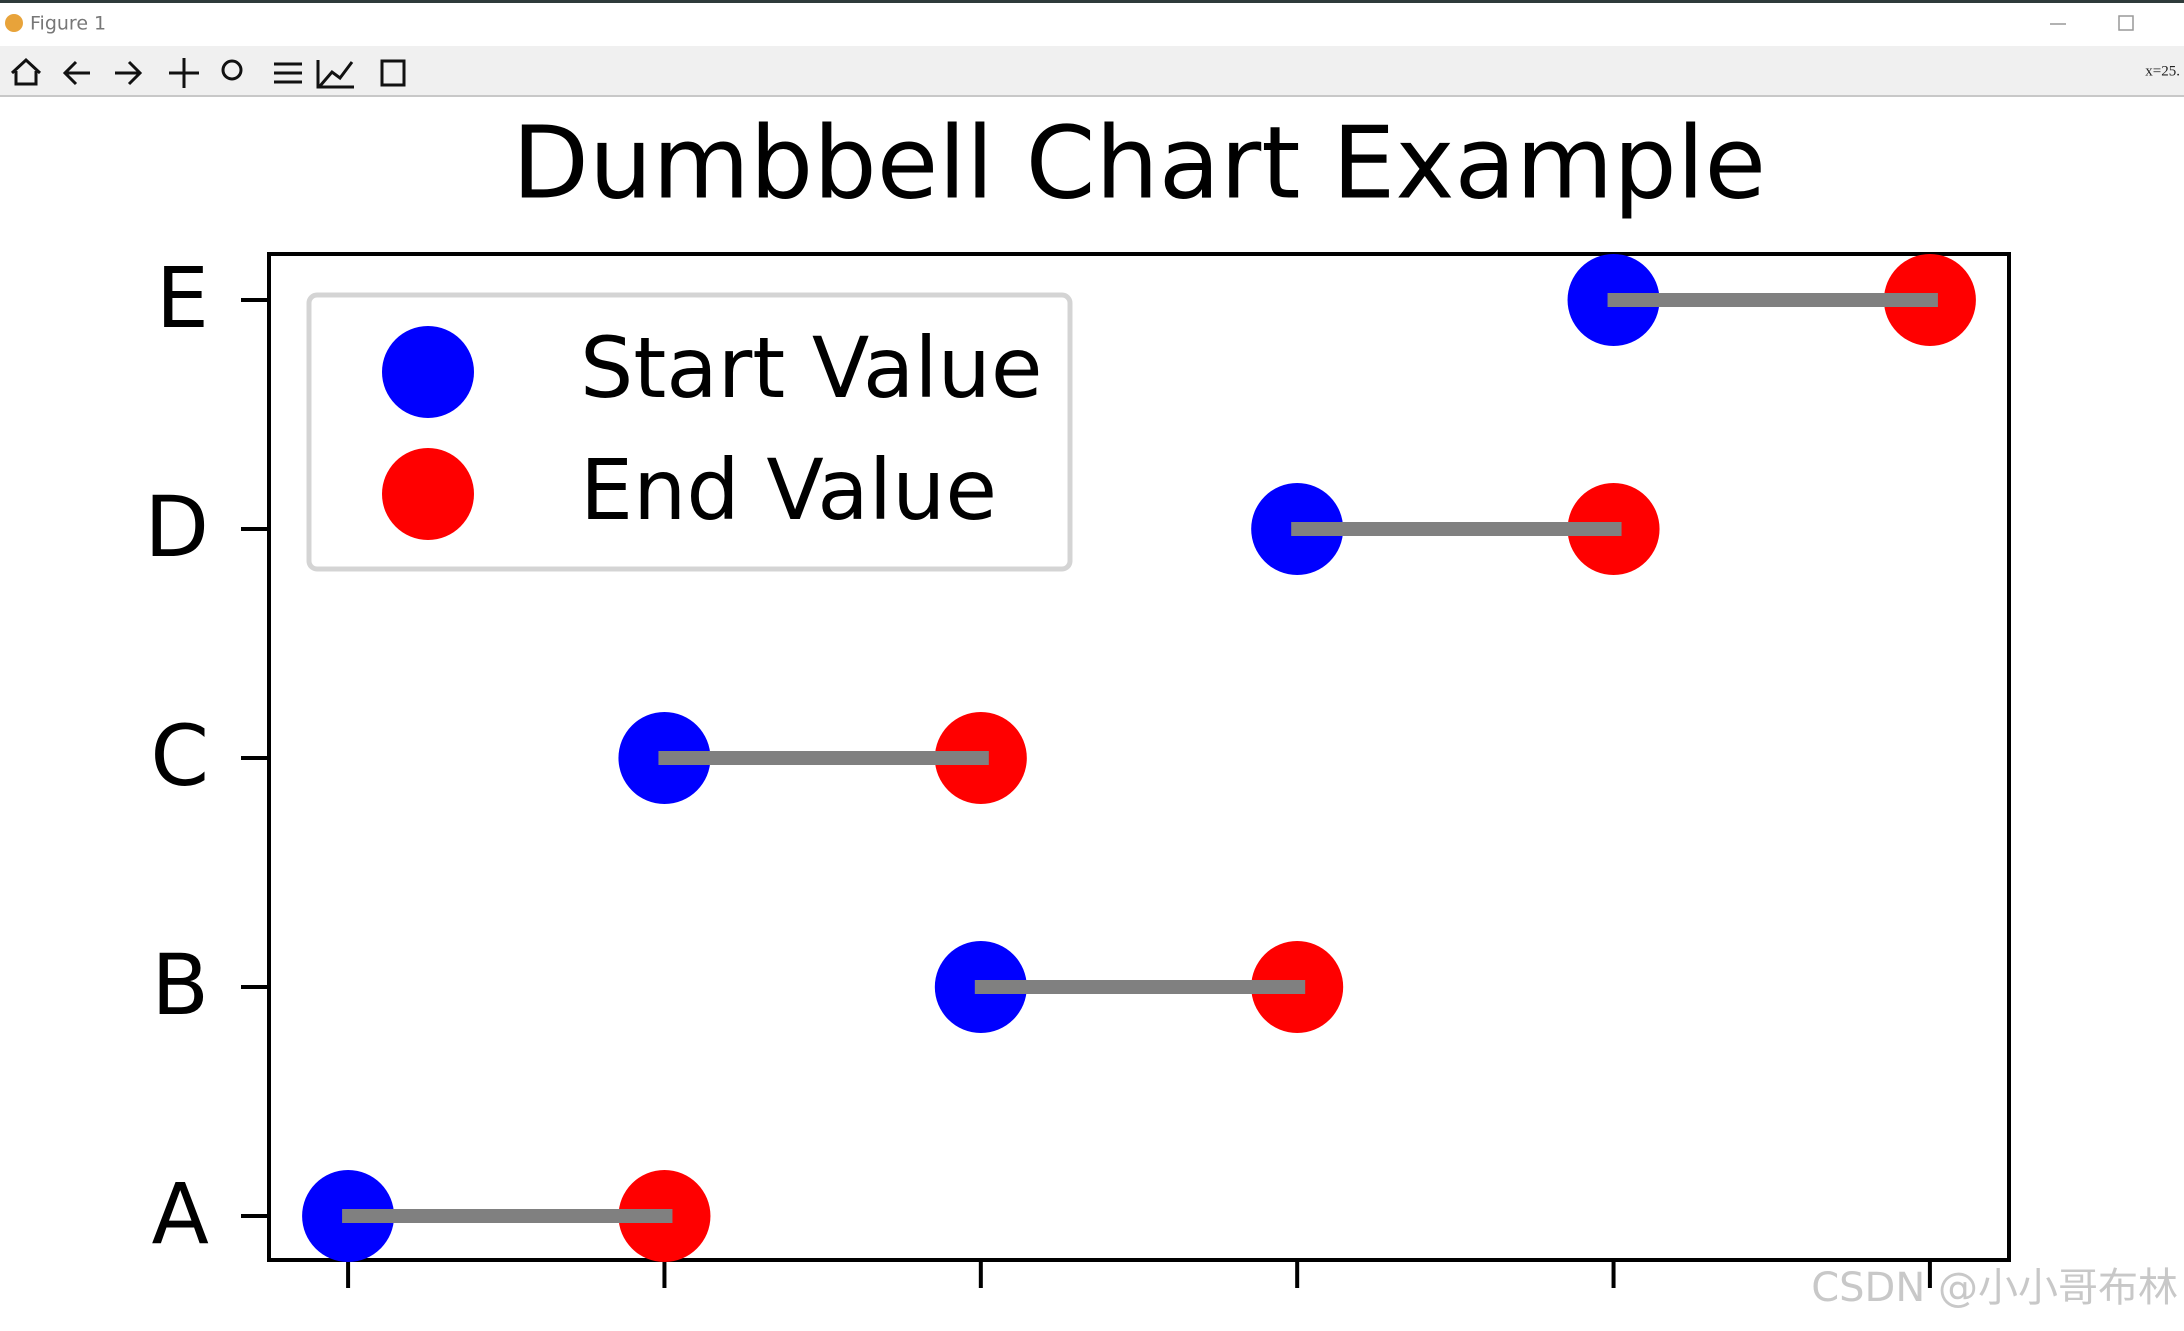 The image size is (2184, 1331). Describe the element at coordinates (1092, 1) in the screenshot. I see `window-border` at that location.